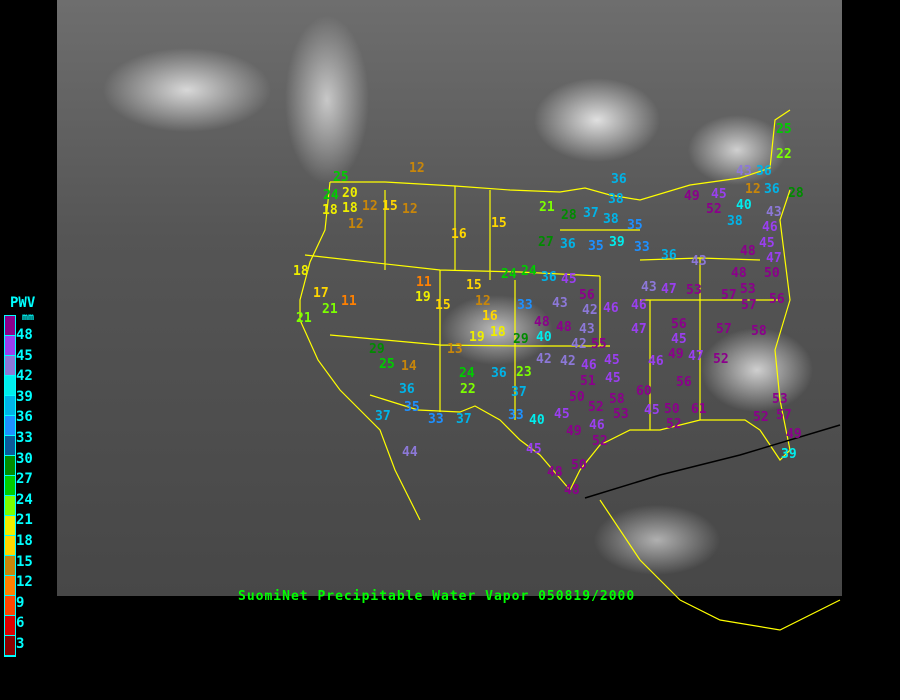  What do you see at coordinates (321, 293) in the screenshot?
I see `station-pwv-value: 17` at bounding box center [321, 293].